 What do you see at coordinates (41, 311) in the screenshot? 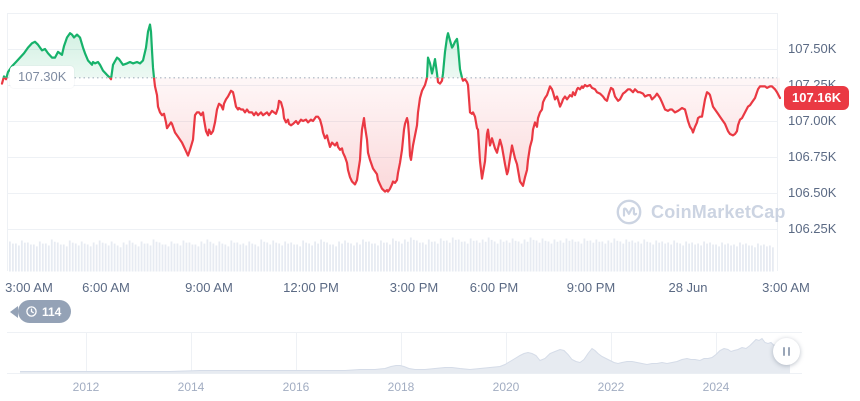
I see `candle-countdown-badge: 114` at bounding box center [41, 311].